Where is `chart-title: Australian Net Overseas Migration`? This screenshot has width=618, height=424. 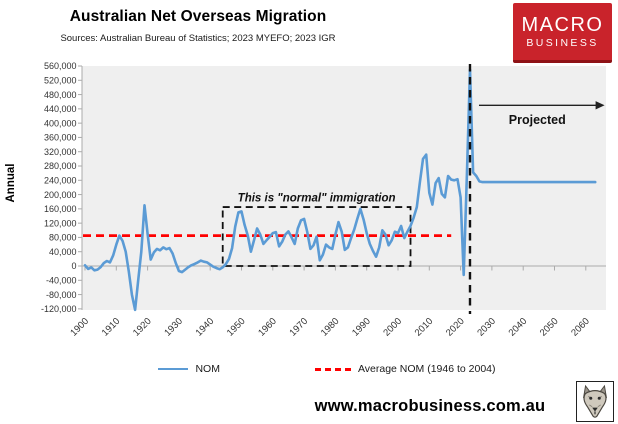
chart-title: Australian Net Overseas Migration is located at coordinates (198, 16).